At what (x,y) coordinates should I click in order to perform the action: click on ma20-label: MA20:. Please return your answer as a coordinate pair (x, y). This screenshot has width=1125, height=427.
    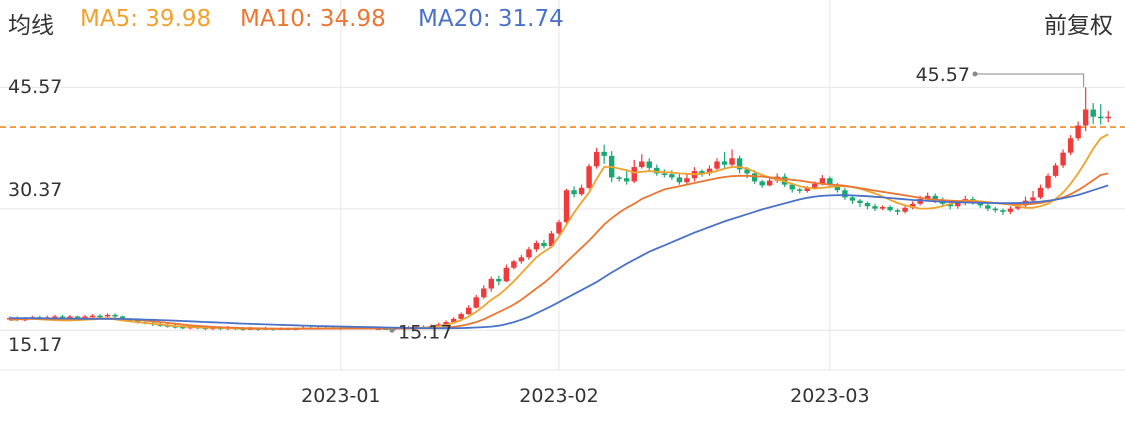
    Looking at the image, I should click on (454, 19).